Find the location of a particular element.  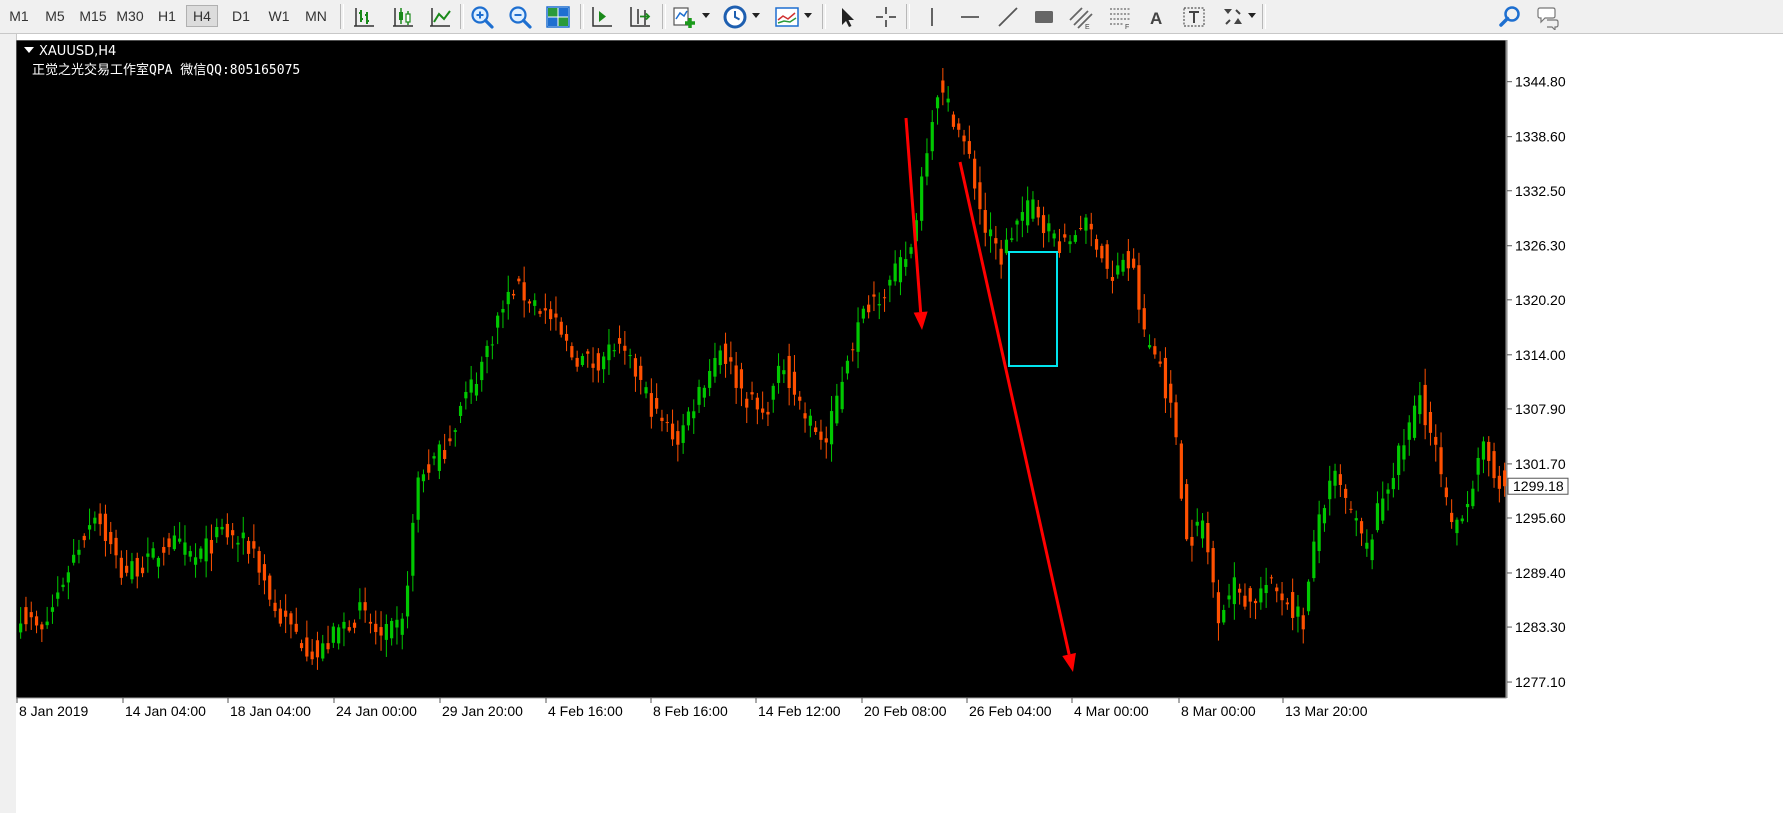

zoom-out-icon is located at coordinates (520, 17).